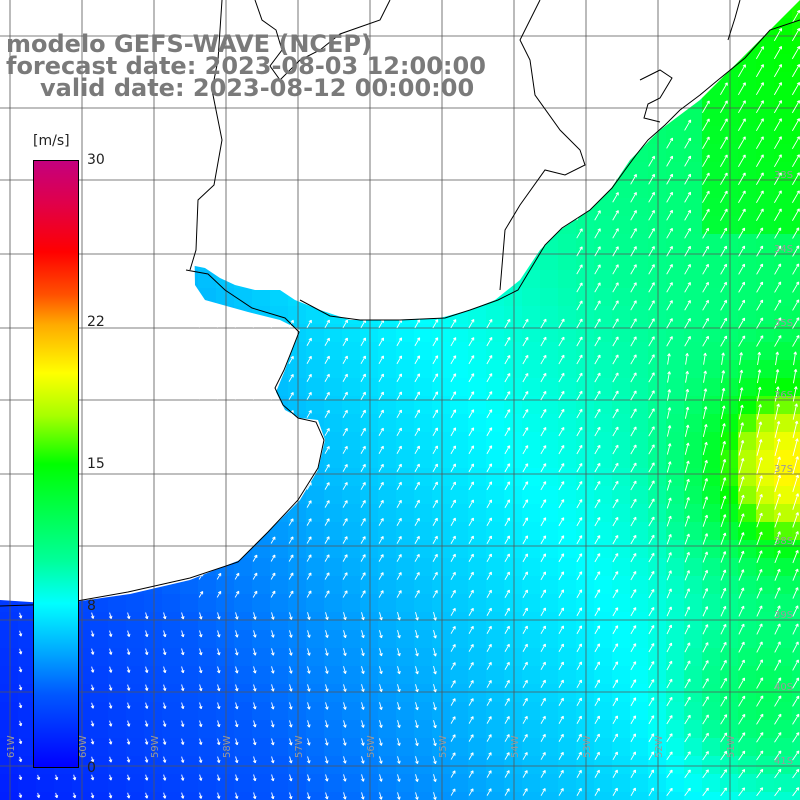 The height and width of the screenshot is (800, 800). I want to click on longitude-label: 58W, so click(227, 746).